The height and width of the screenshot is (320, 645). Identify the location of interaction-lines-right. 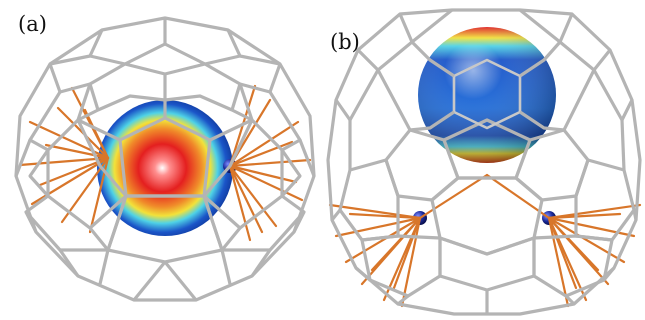
(270, 163).